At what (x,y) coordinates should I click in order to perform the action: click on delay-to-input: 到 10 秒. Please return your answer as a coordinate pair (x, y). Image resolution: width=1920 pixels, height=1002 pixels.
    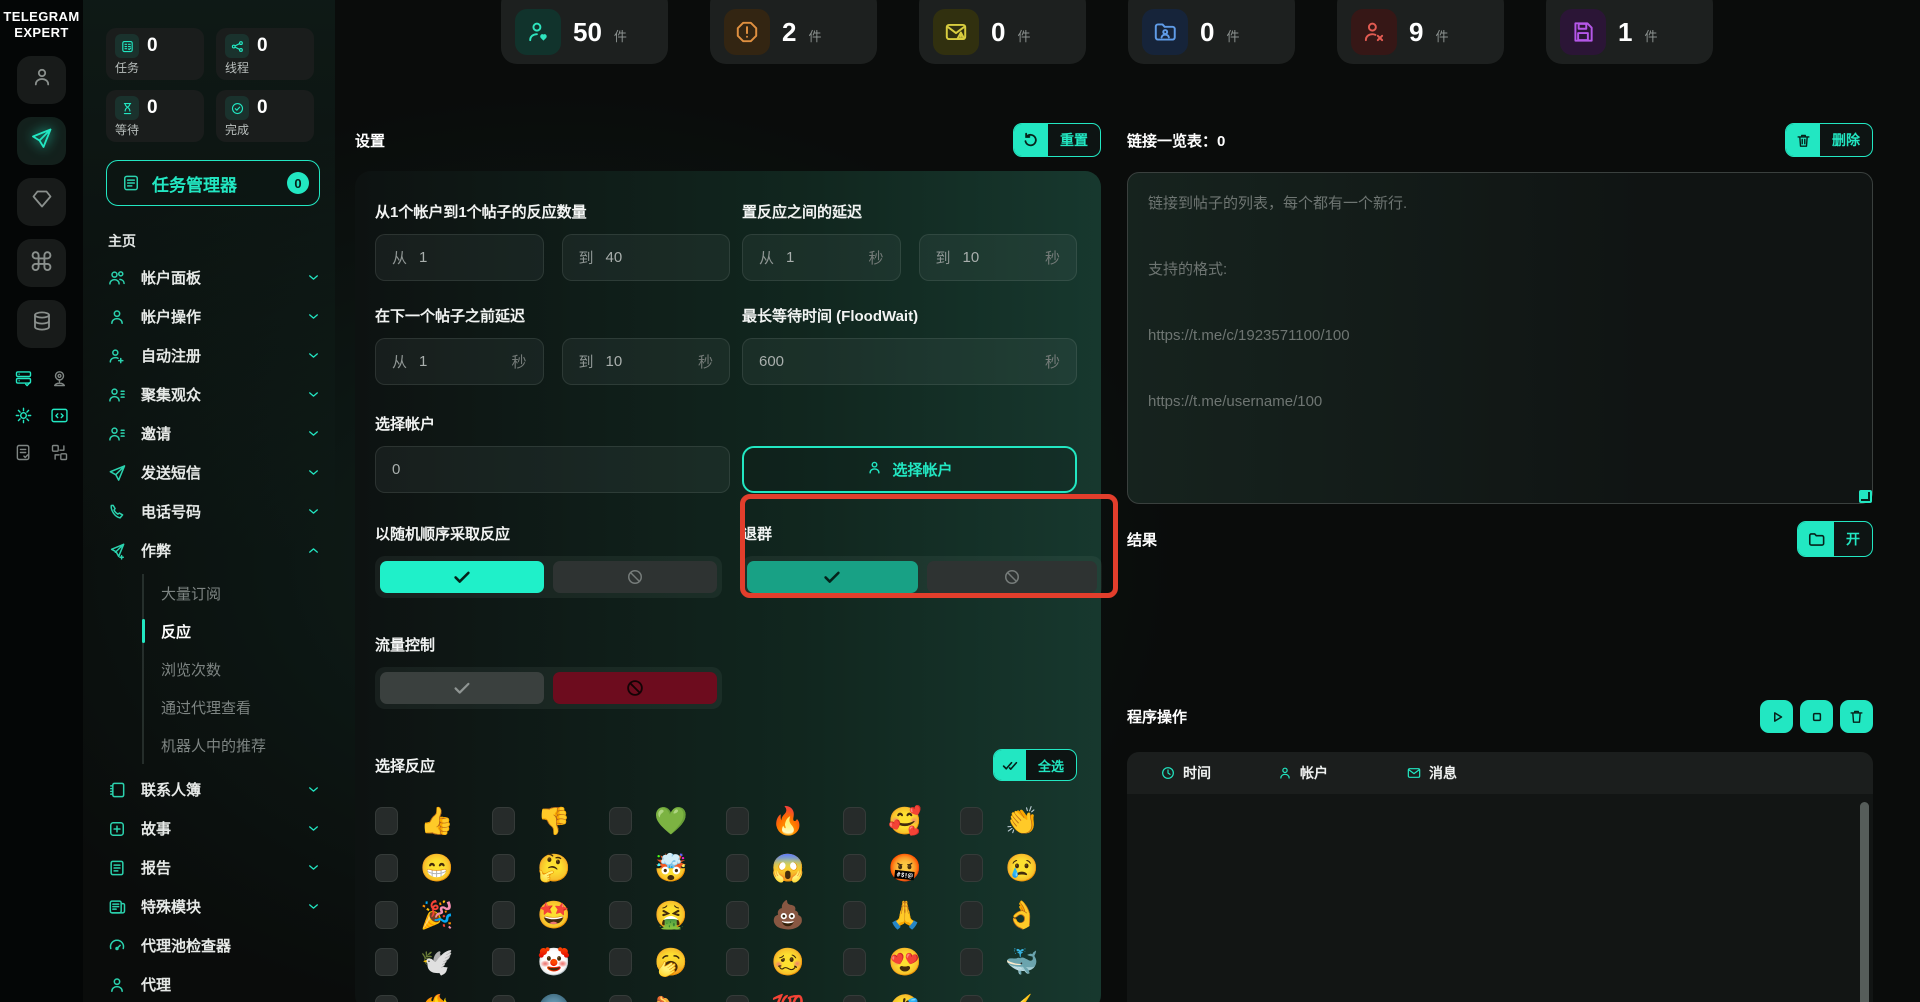
    Looking at the image, I should click on (997, 257).